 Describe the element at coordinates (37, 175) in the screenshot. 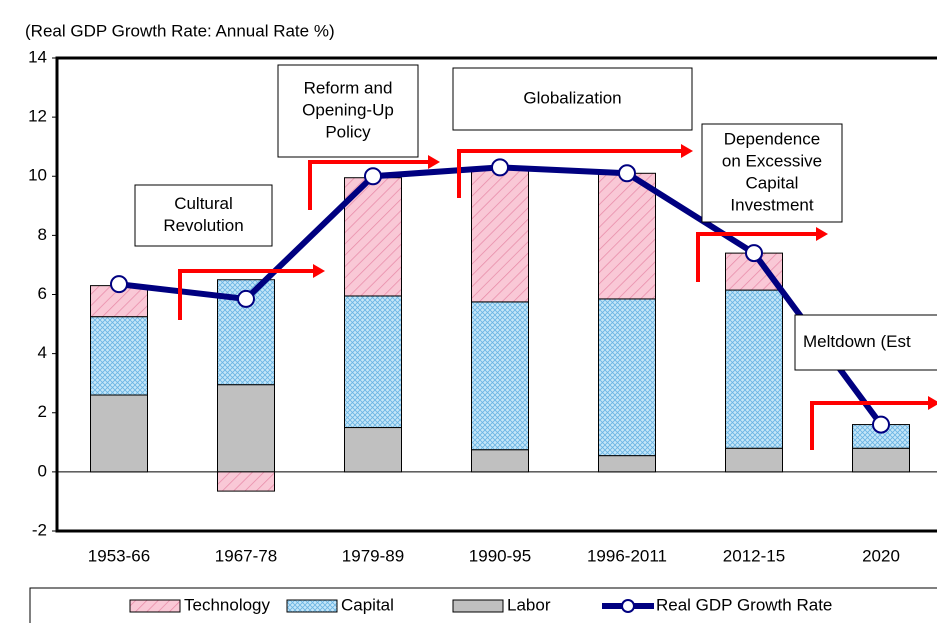

I see `y-tick-label: 10` at that location.